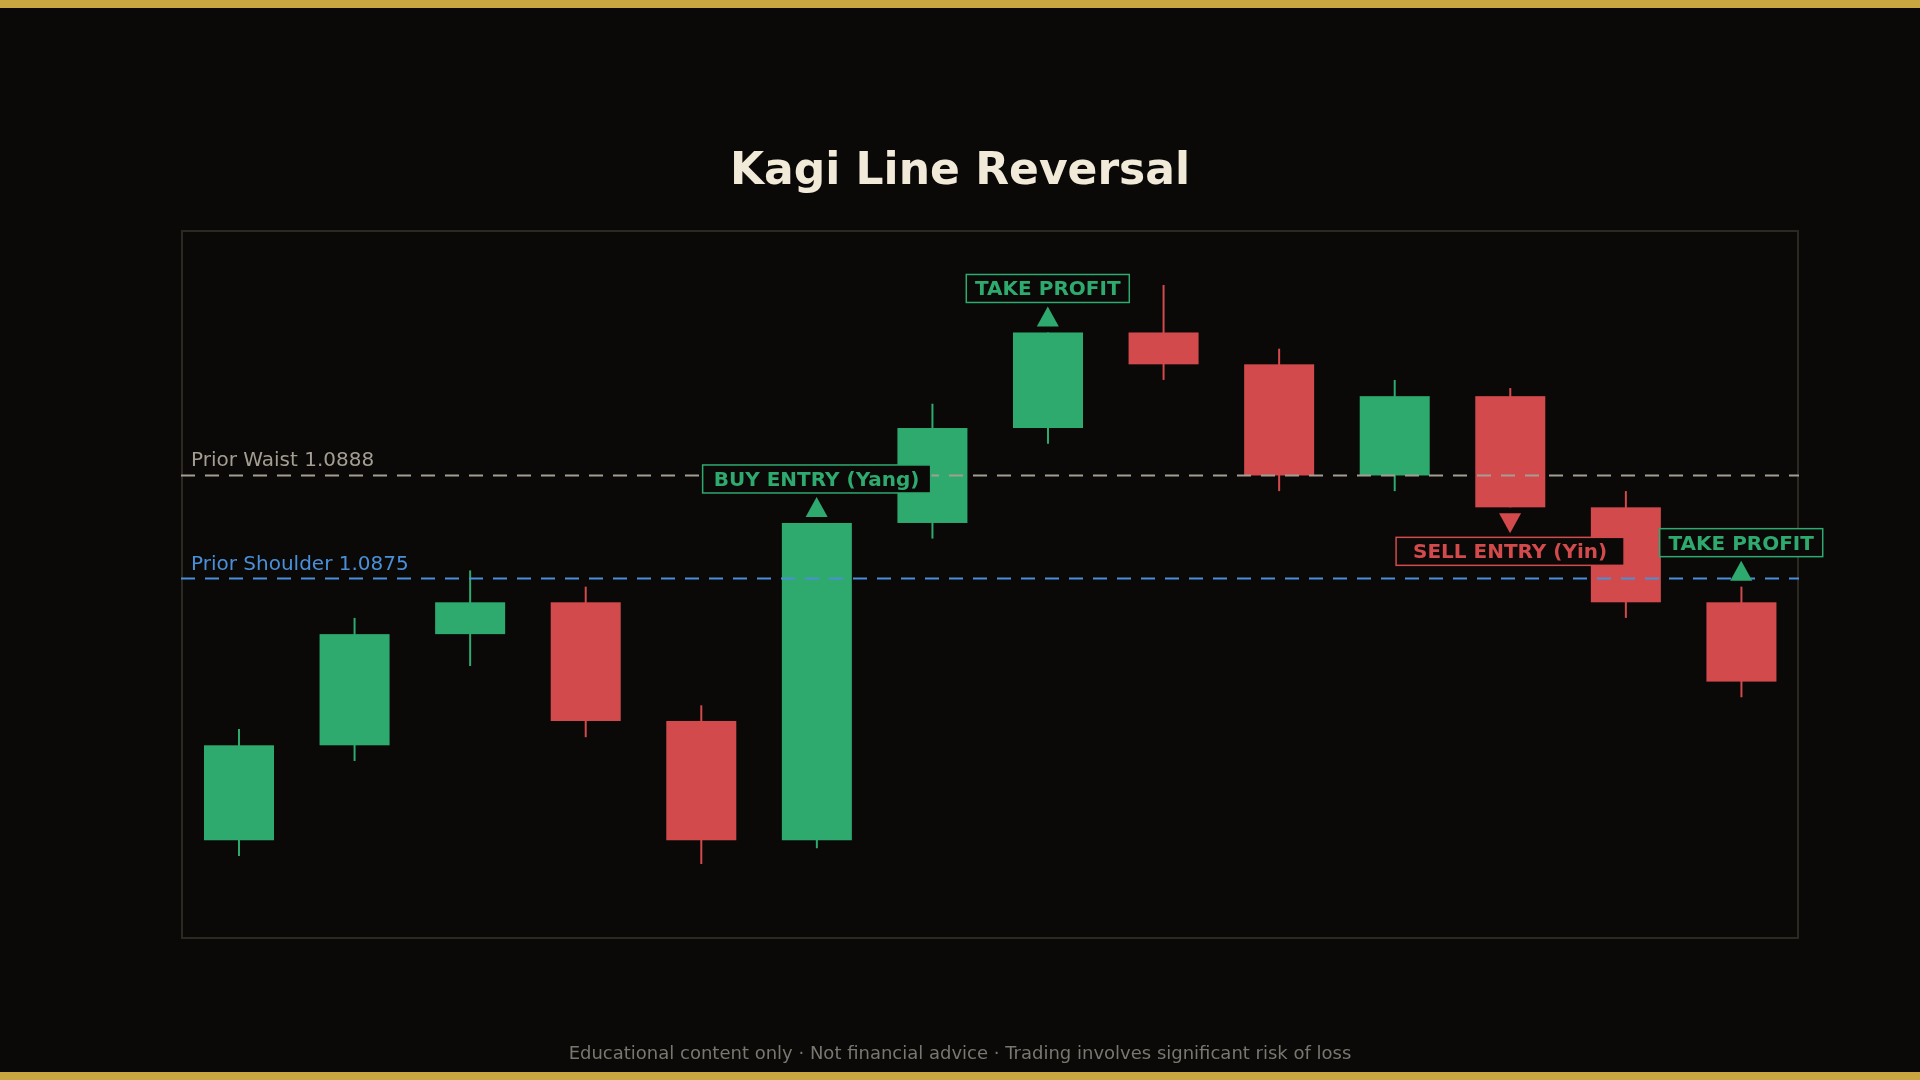 The width and height of the screenshot is (1920, 1080). I want to click on ref-line-label: Prior Waist 1.0888, so click(283, 459).